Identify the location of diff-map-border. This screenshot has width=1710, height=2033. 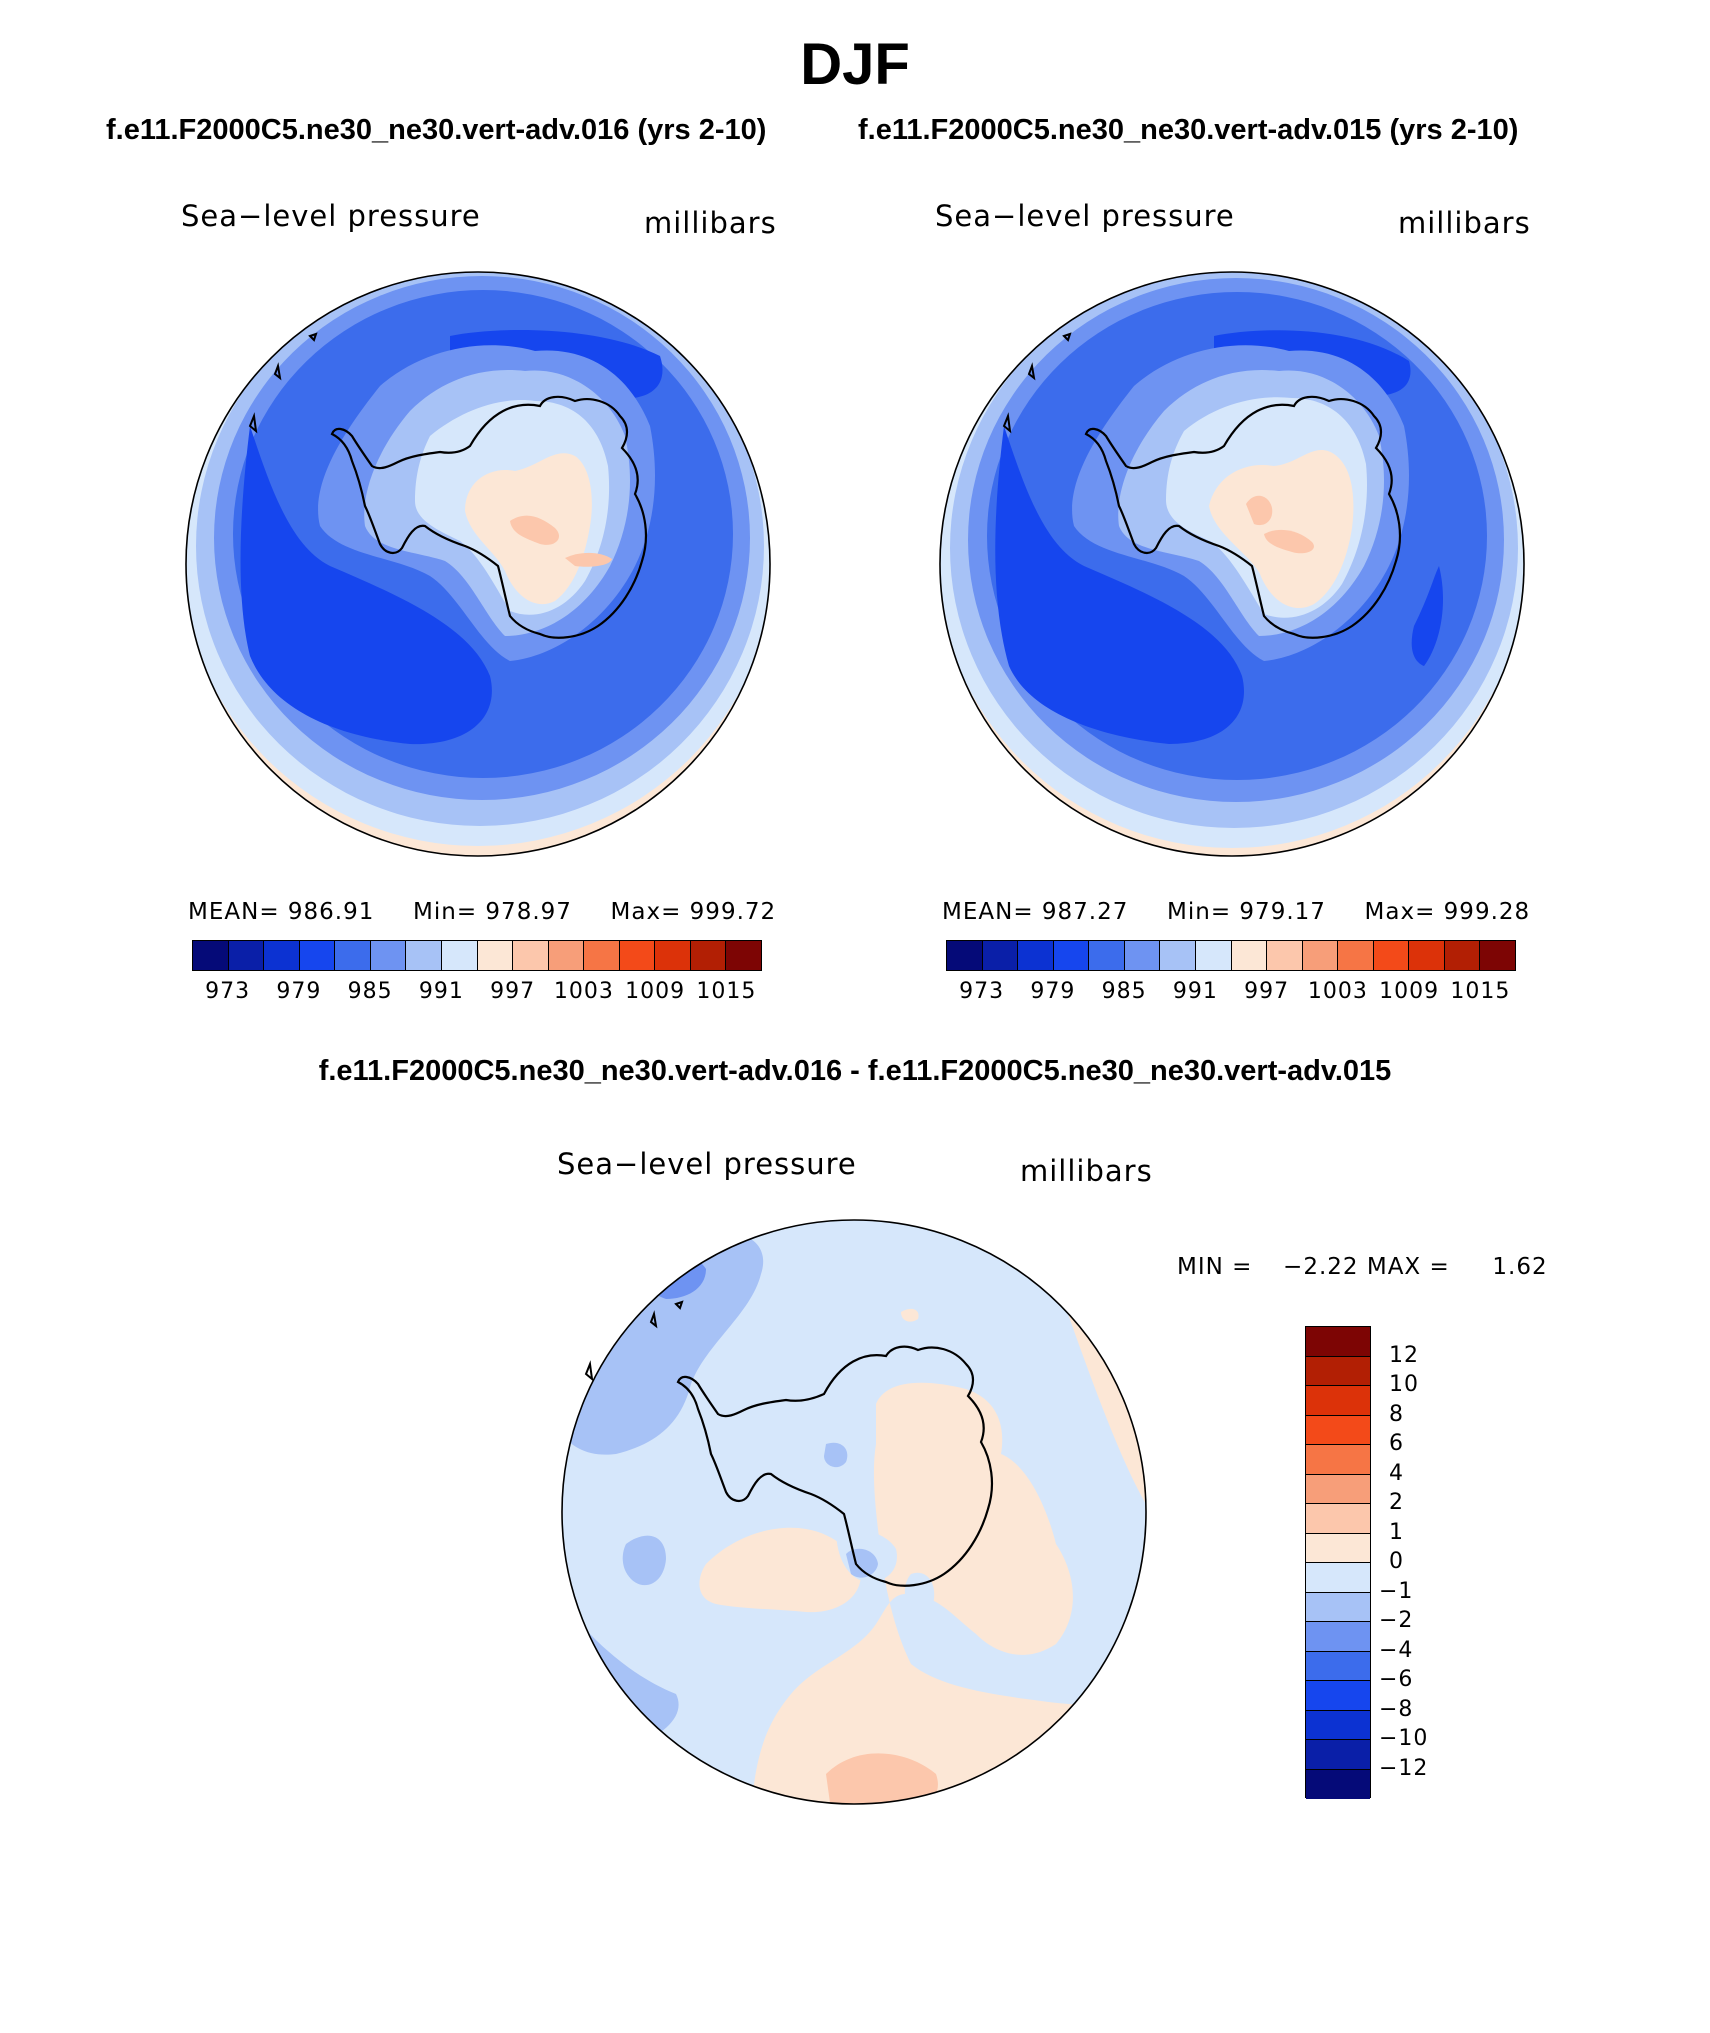
(854, 1512).